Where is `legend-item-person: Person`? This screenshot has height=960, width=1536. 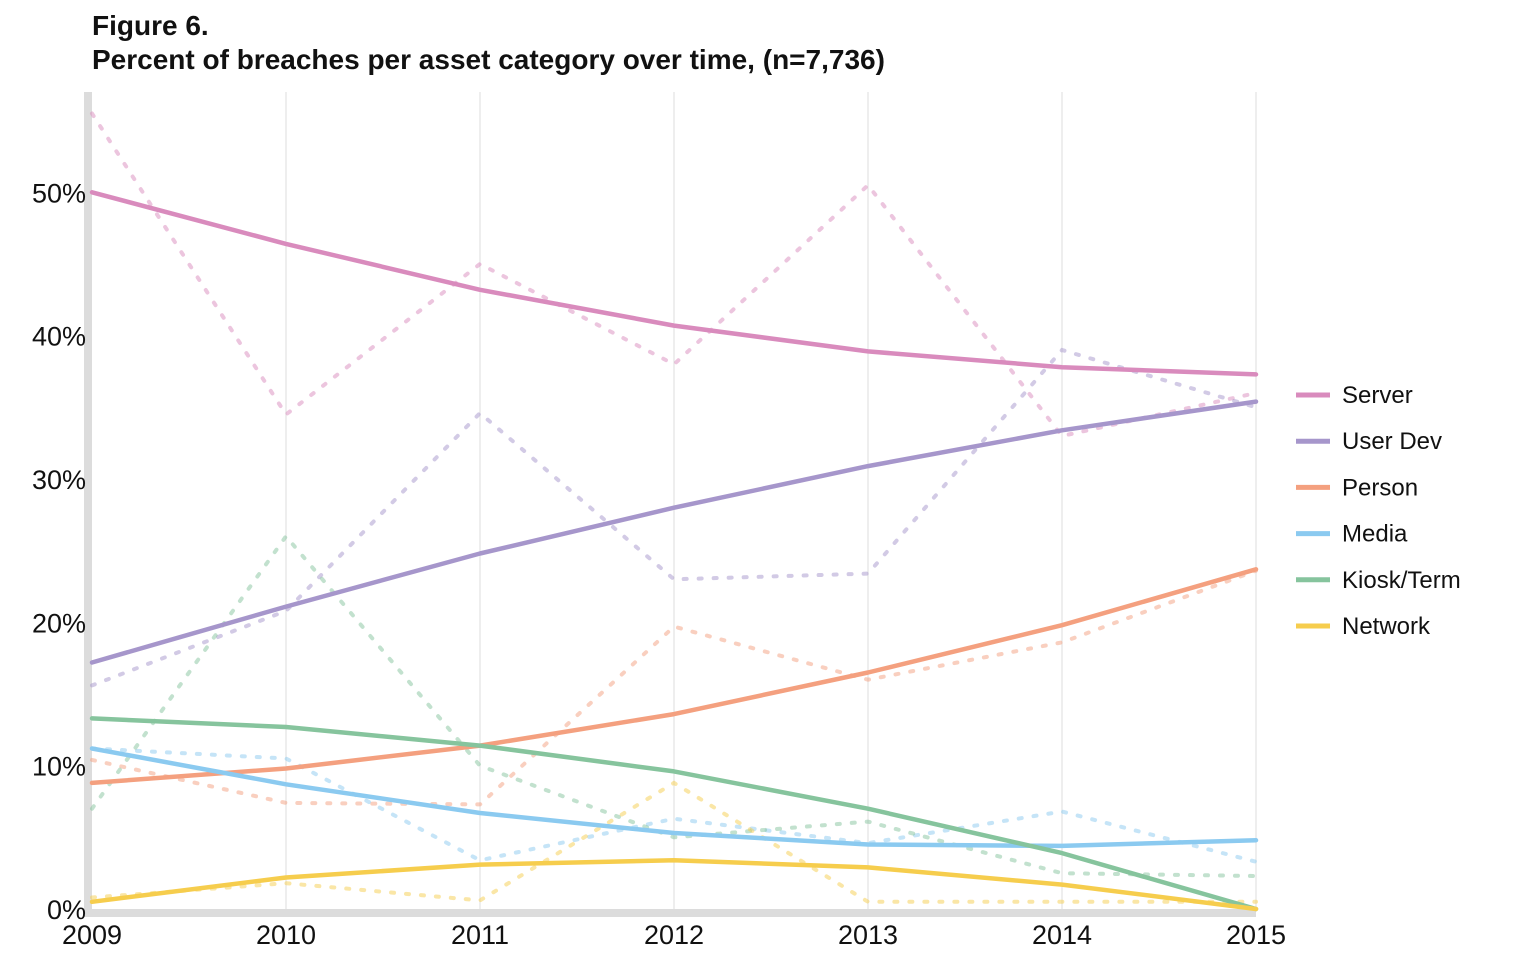 legend-item-person: Person is located at coordinates (1357, 487).